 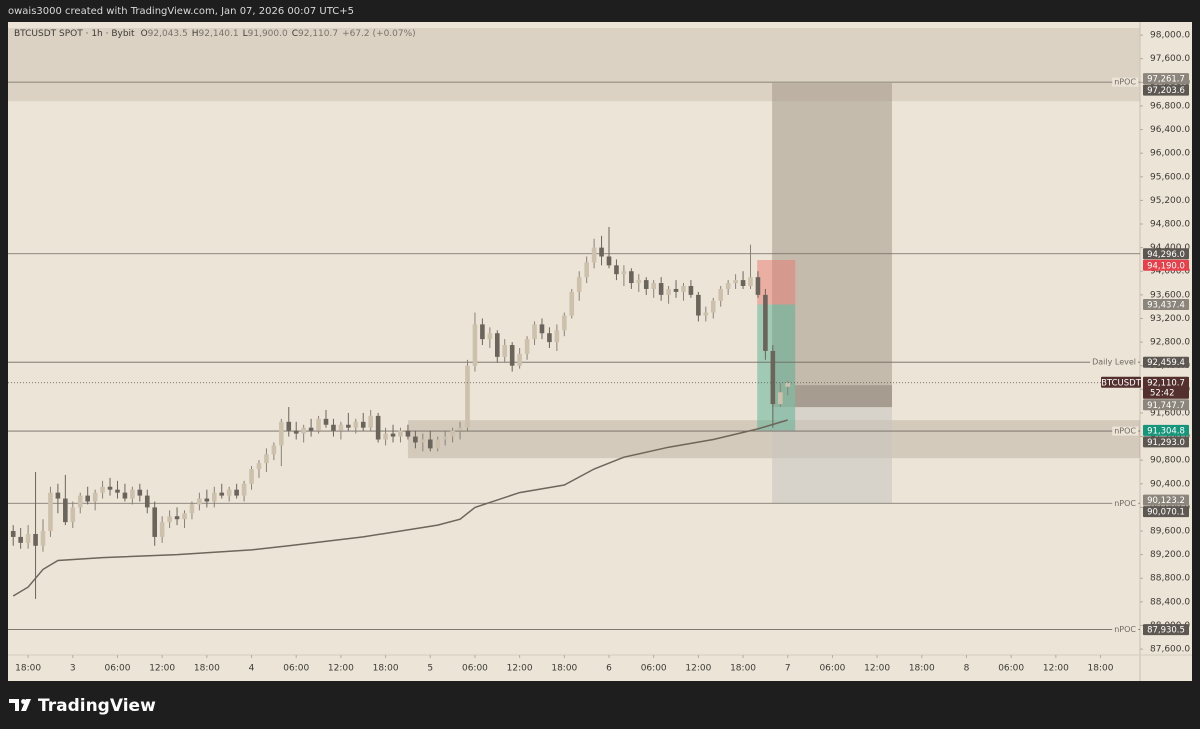 I want to click on x-tick-label: 7, so click(x=788, y=669).